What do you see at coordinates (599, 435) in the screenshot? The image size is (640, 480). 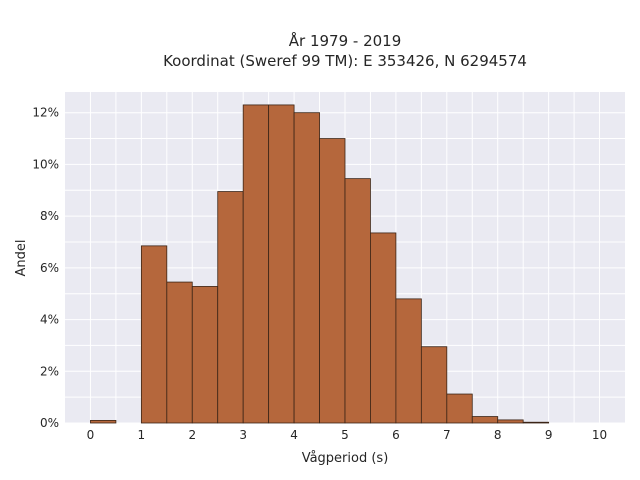 I see `x-tick-label: 10` at bounding box center [599, 435].